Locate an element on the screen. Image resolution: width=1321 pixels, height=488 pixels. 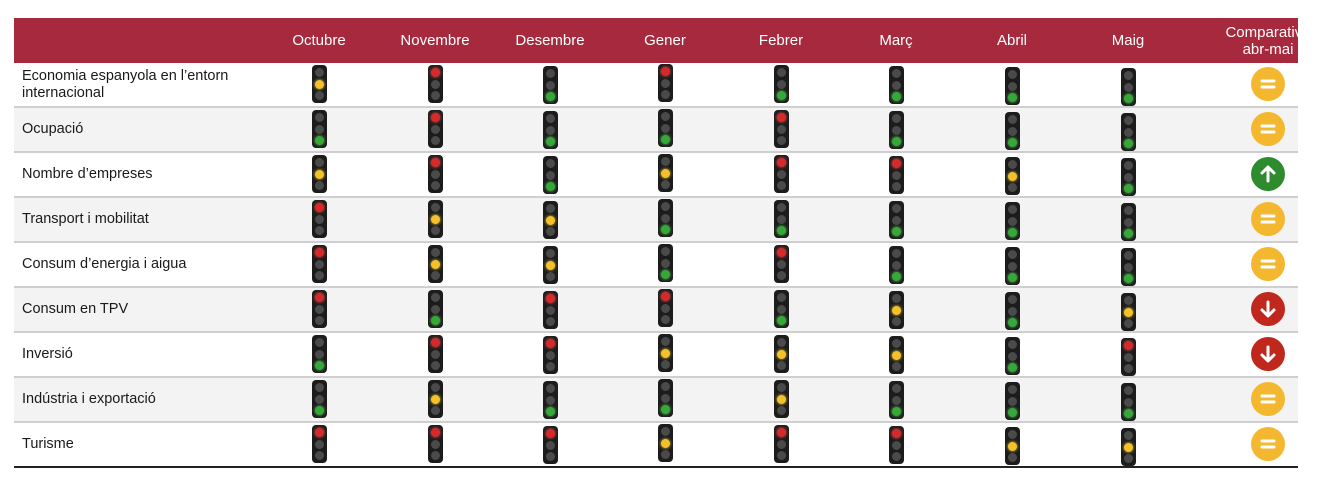
row-label: Turisme is located at coordinates (48, 444).